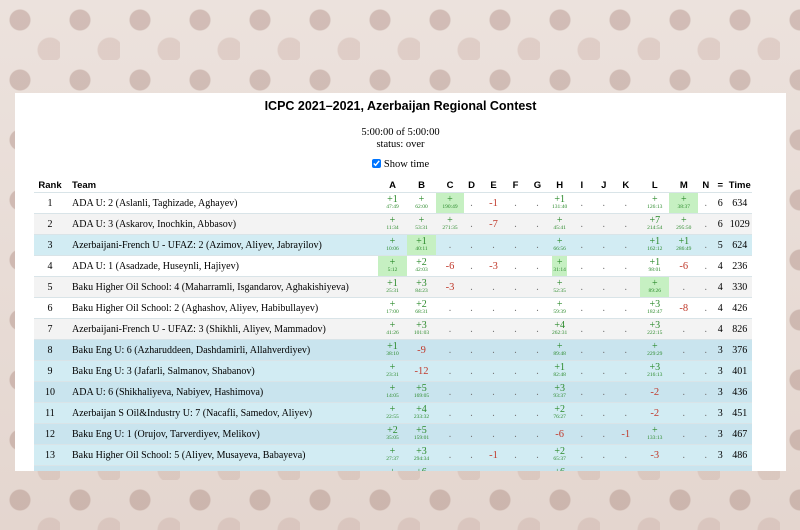 The height and width of the screenshot is (530, 800). What do you see at coordinates (720, 185) in the screenshot?
I see `header-solved: =` at bounding box center [720, 185].